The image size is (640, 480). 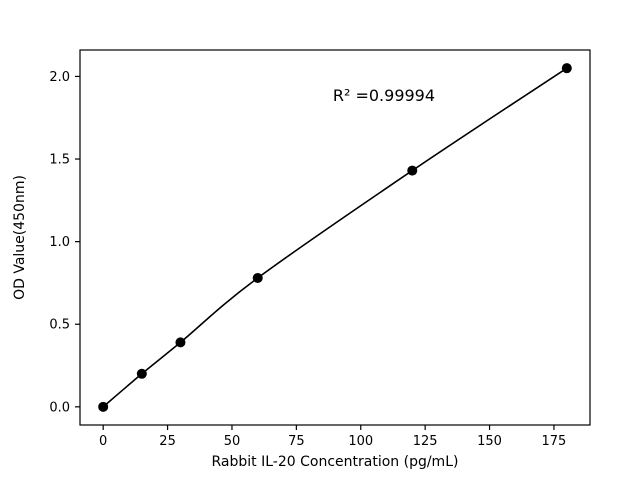 I want to click on r-squared-annotation: R² =0.99994, so click(x=384, y=95).